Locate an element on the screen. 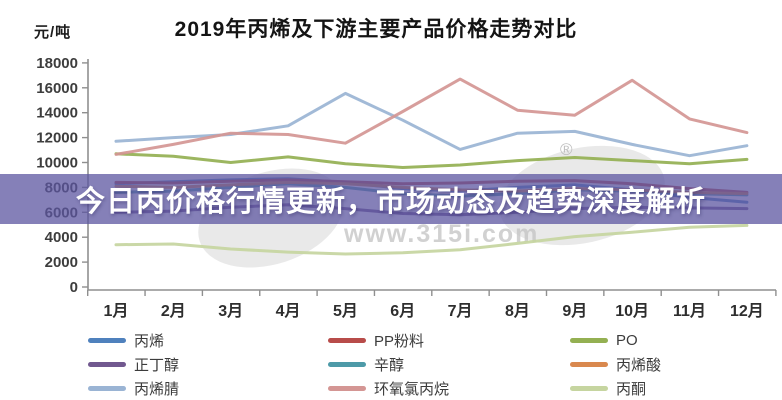 The height and width of the screenshot is (400, 782). x-axis-label: 9月 is located at coordinates (574, 311).